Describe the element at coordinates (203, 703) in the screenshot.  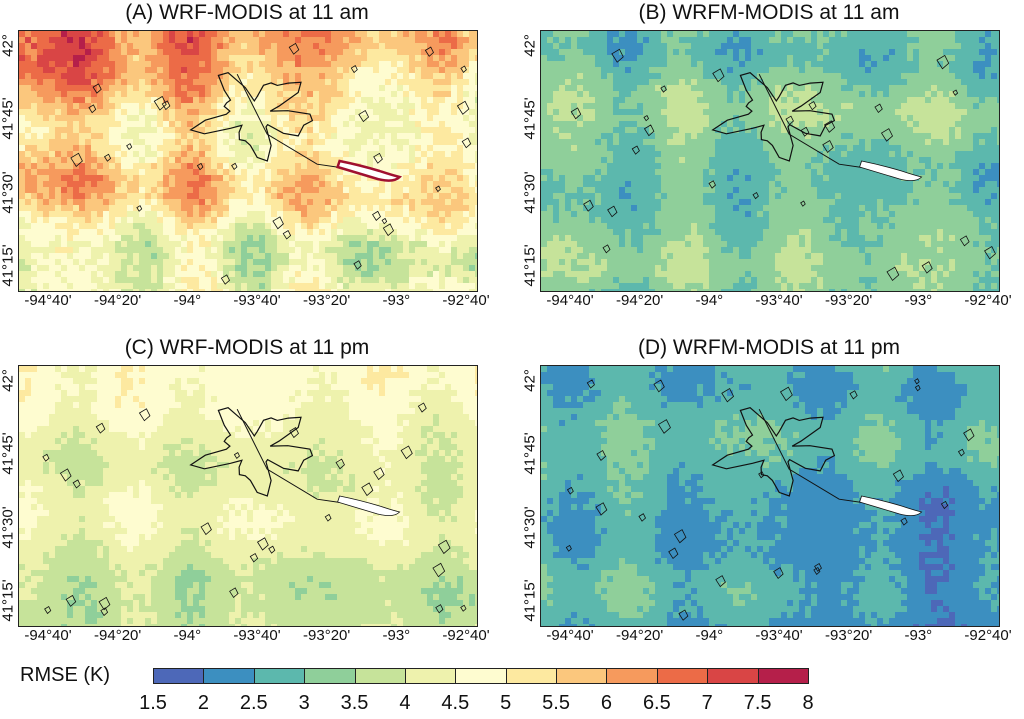
I see `colorbar-tick: 2` at that location.